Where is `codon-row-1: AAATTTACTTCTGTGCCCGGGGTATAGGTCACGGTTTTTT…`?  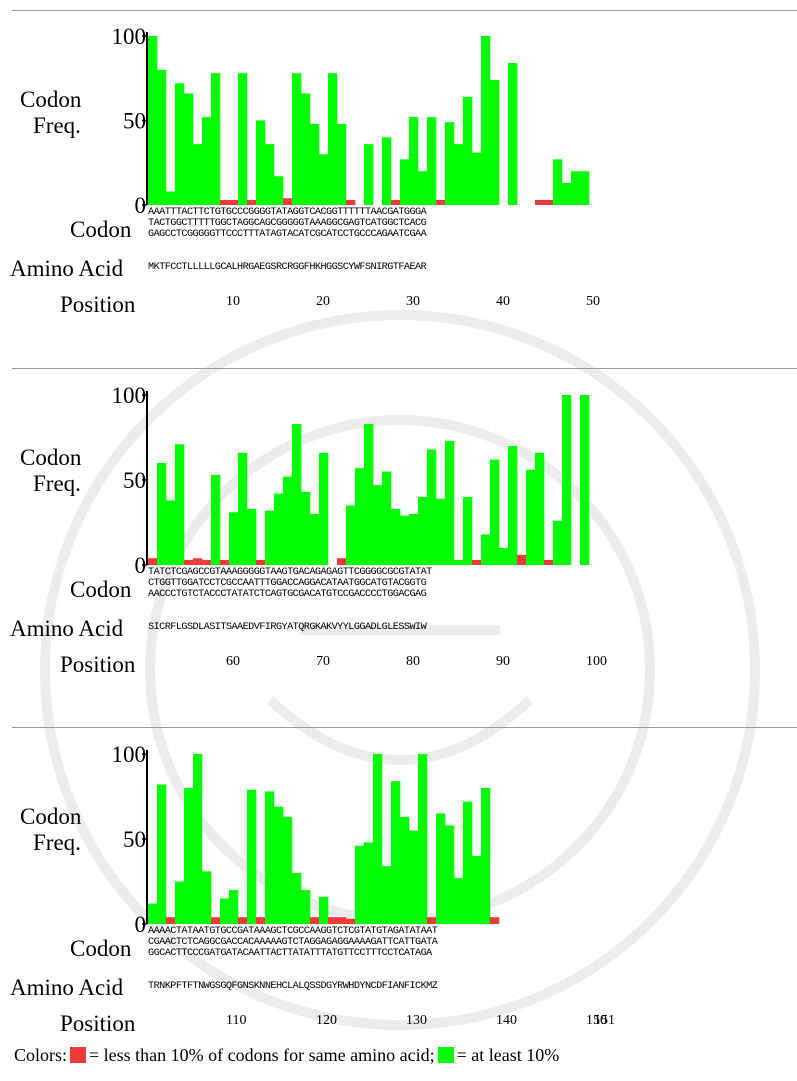 codon-row-1: AAATTTACTTCTGTGCCCGGGGTATAGGTCACGGTTTTTT… is located at coordinates (287, 212).